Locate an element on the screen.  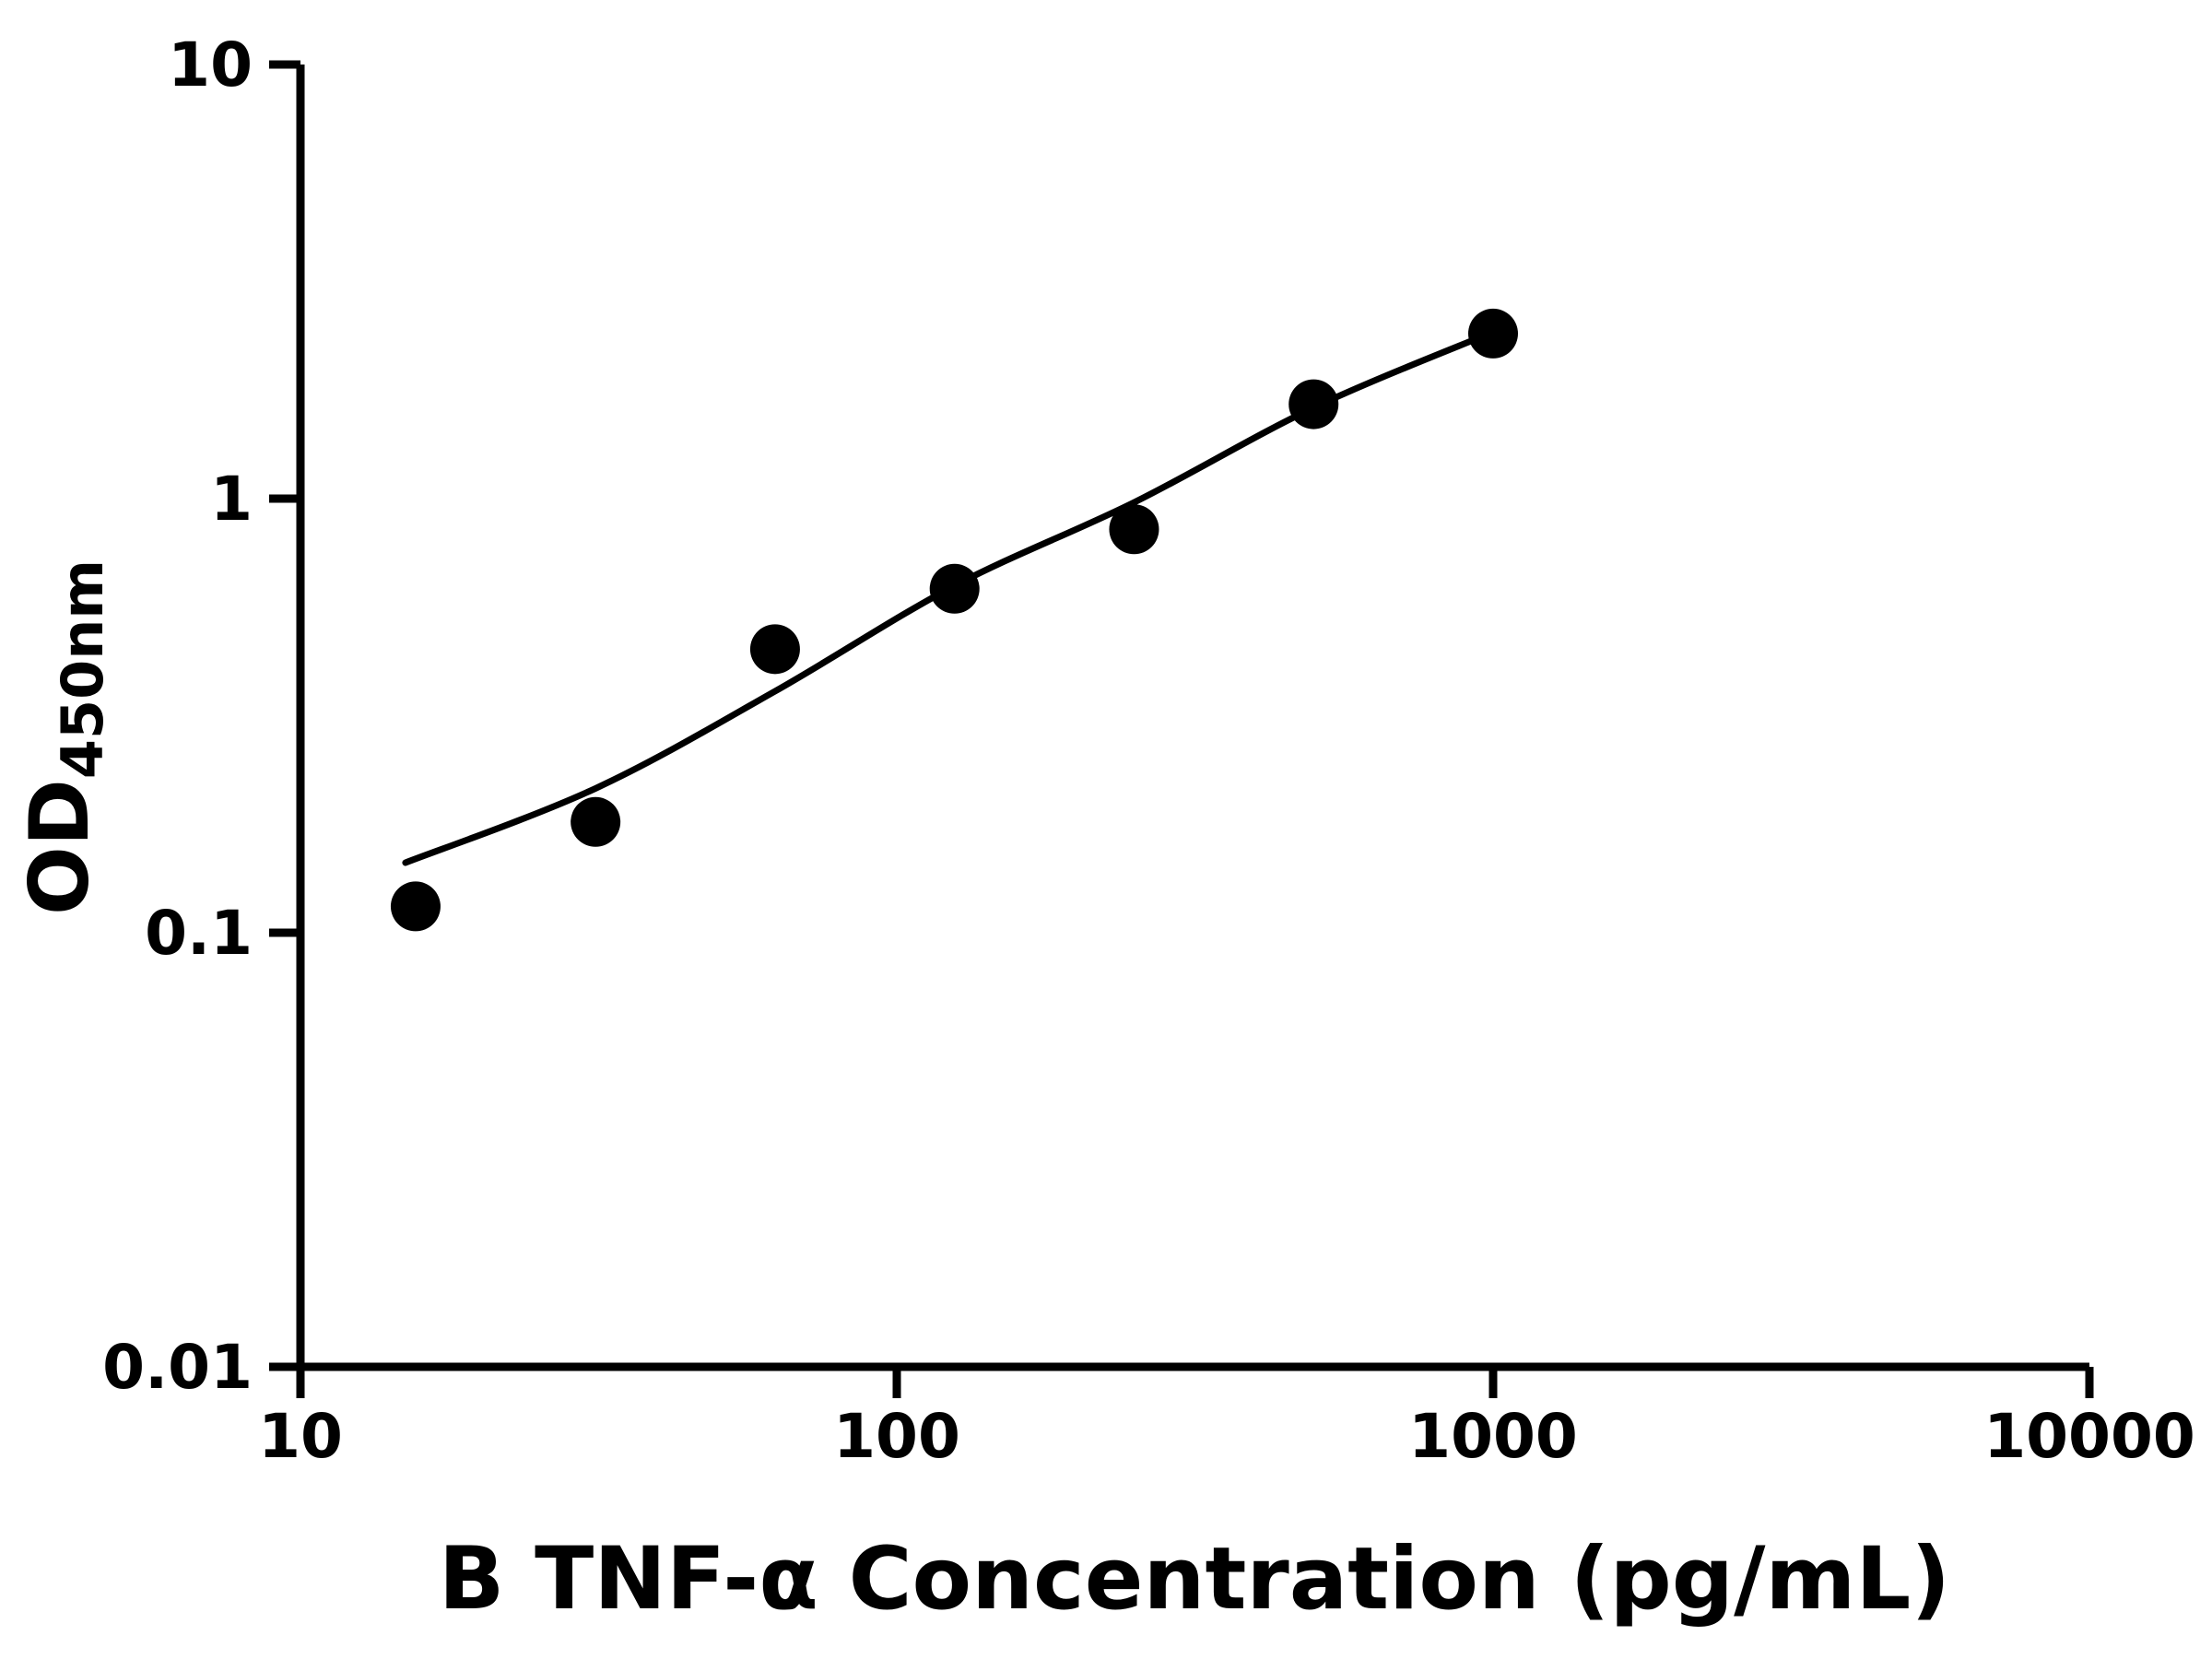
x-tick-label: 10 is located at coordinates (300, 1436).